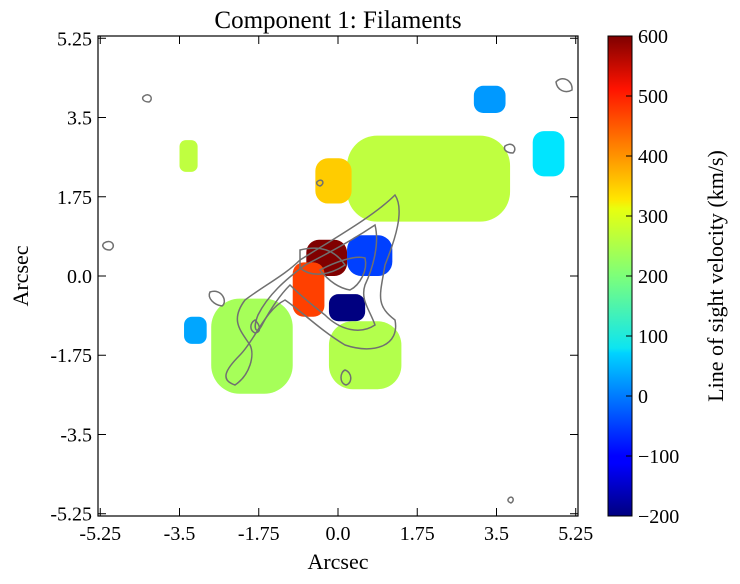  I want to click on colorbar-tick-label: −200, so click(658, 517).